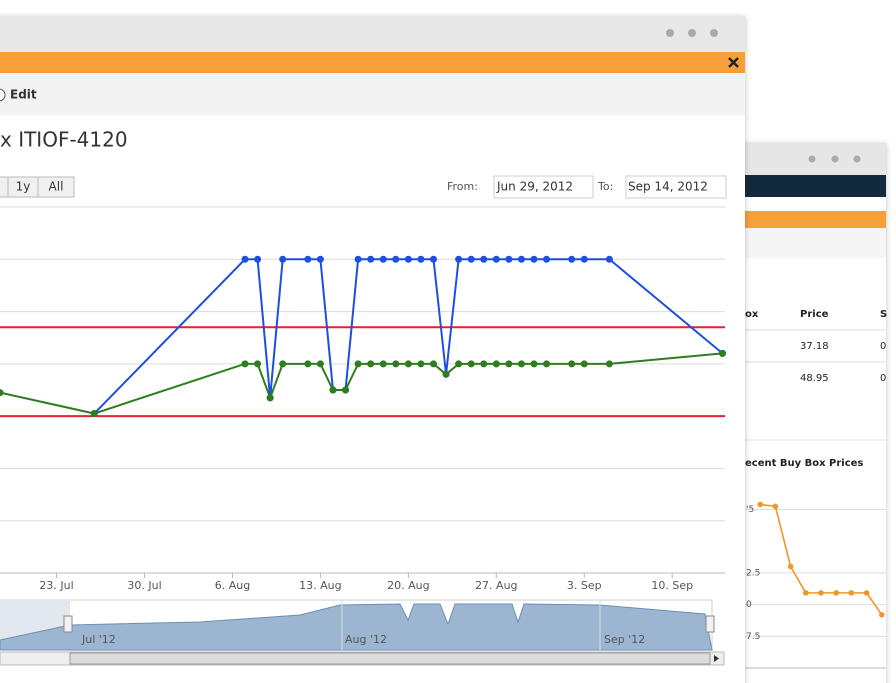 The image size is (896, 683). I want to click on x-tick-label: 3. Sep, so click(584, 585).